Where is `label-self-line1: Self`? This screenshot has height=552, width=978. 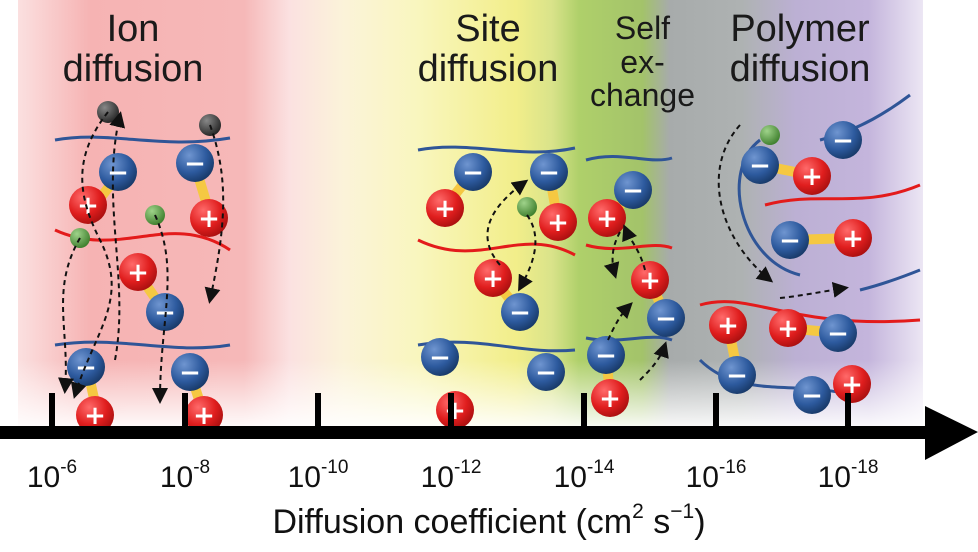 label-self-line1: Self is located at coordinates (642, 28).